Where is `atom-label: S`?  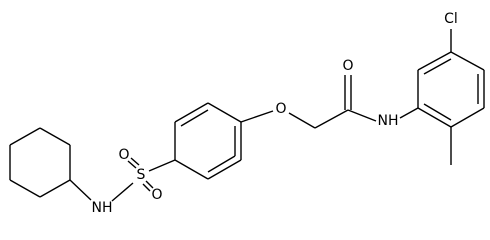
atom-label: S is located at coordinates (141, 175).